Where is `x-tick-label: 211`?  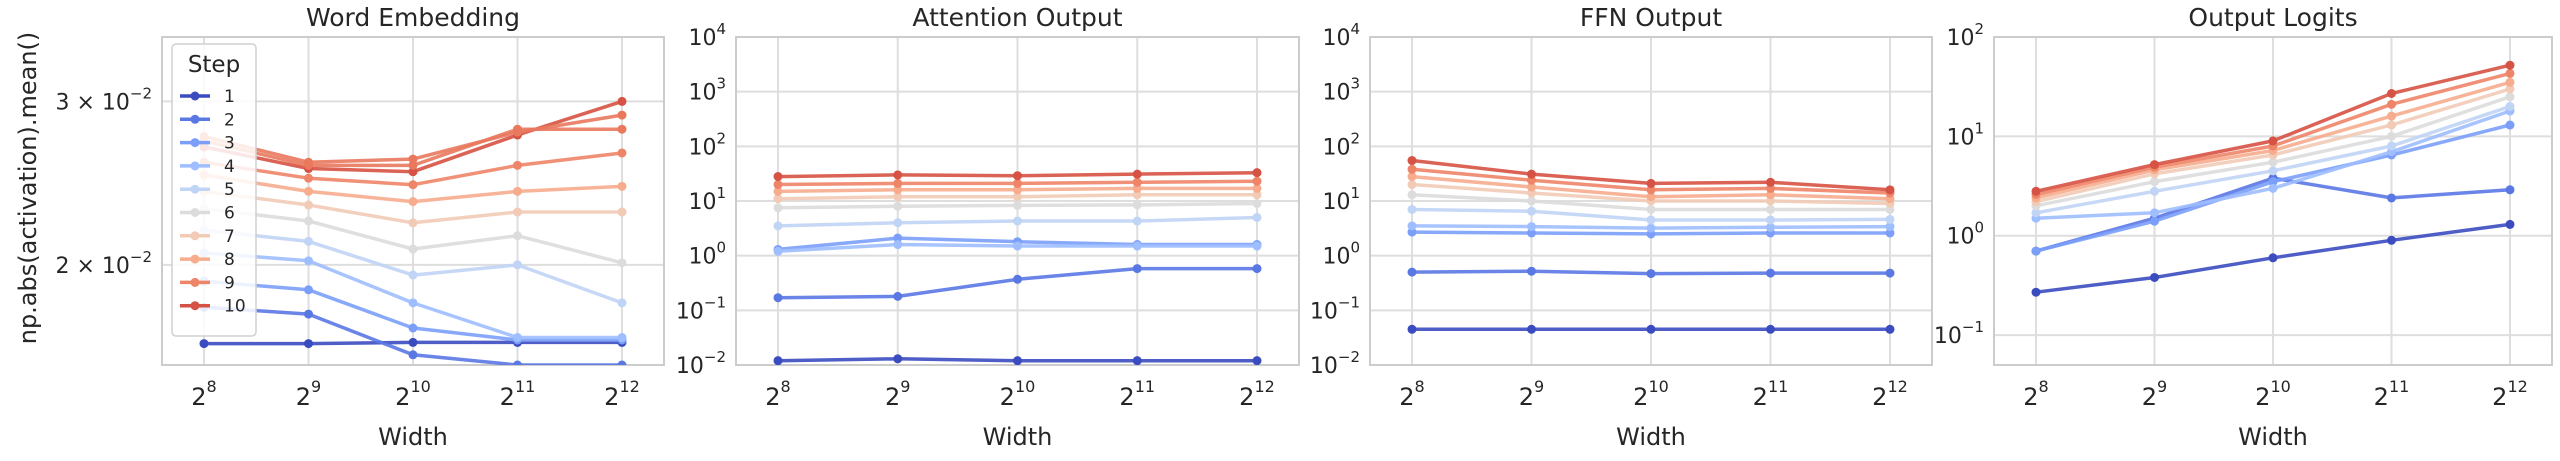
x-tick-label: 211 is located at coordinates (1771, 394).